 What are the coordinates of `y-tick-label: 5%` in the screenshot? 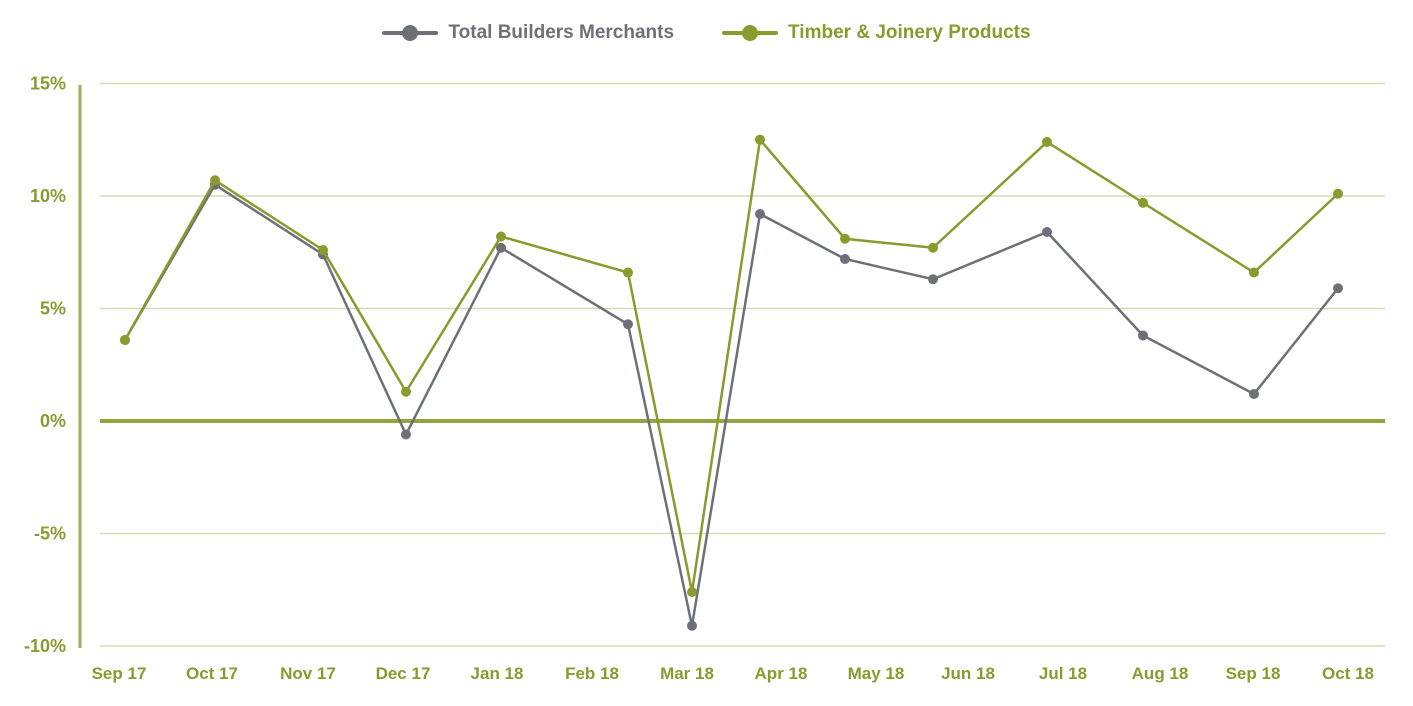 It's located at (53, 309).